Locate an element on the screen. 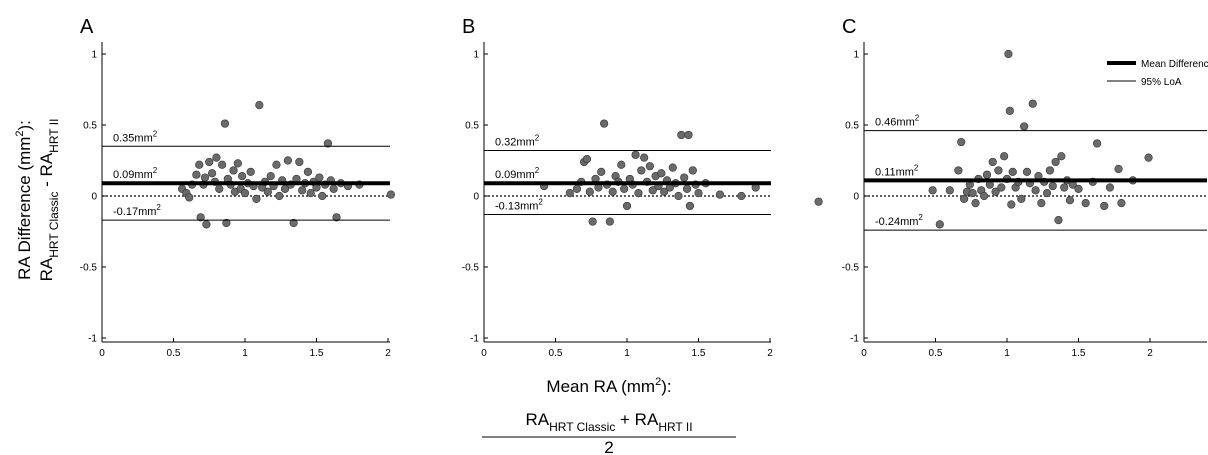 Image resolution: width=1208 pixels, height=455 pixels. upper-loa-label: 0.32mm2 is located at coordinates (517, 141).